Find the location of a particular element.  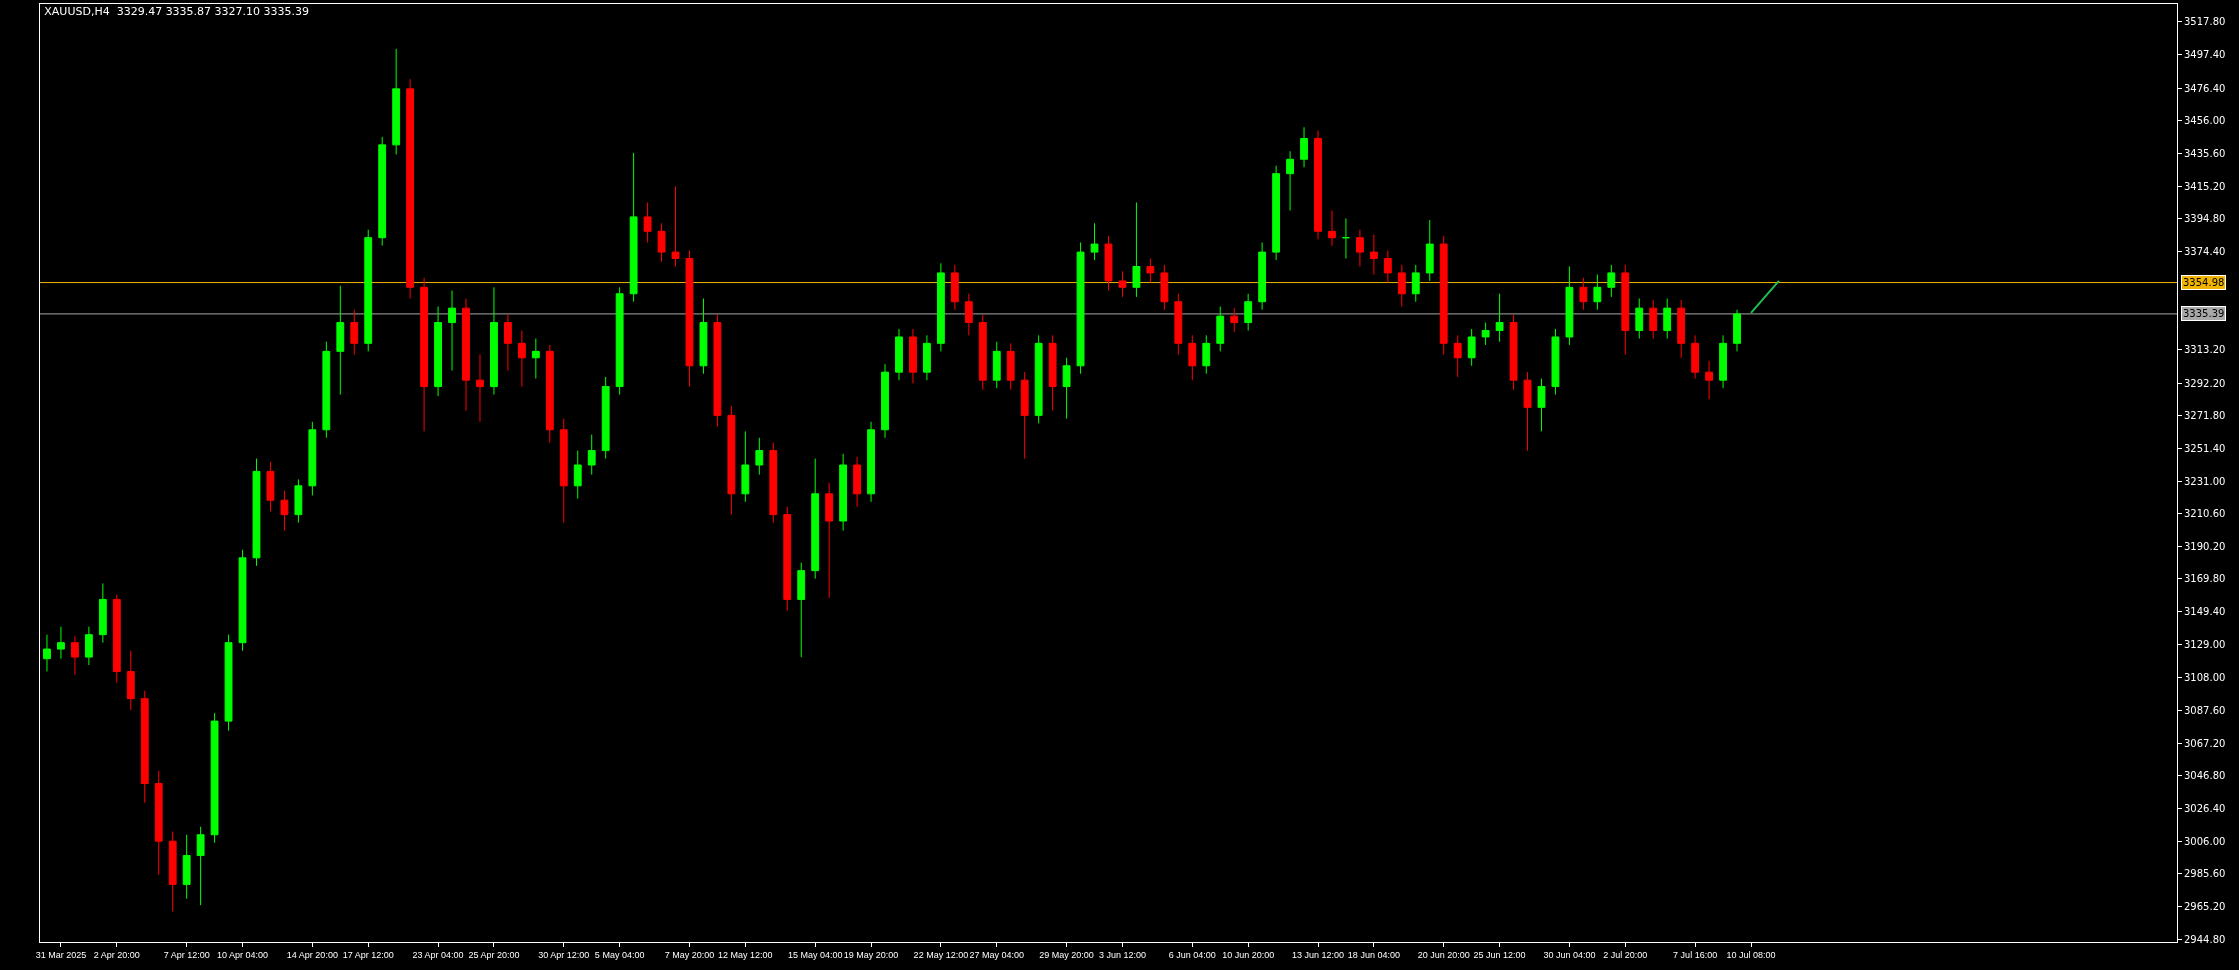

x-tick-label: 30 Apr 12:00 is located at coordinates (564, 954).